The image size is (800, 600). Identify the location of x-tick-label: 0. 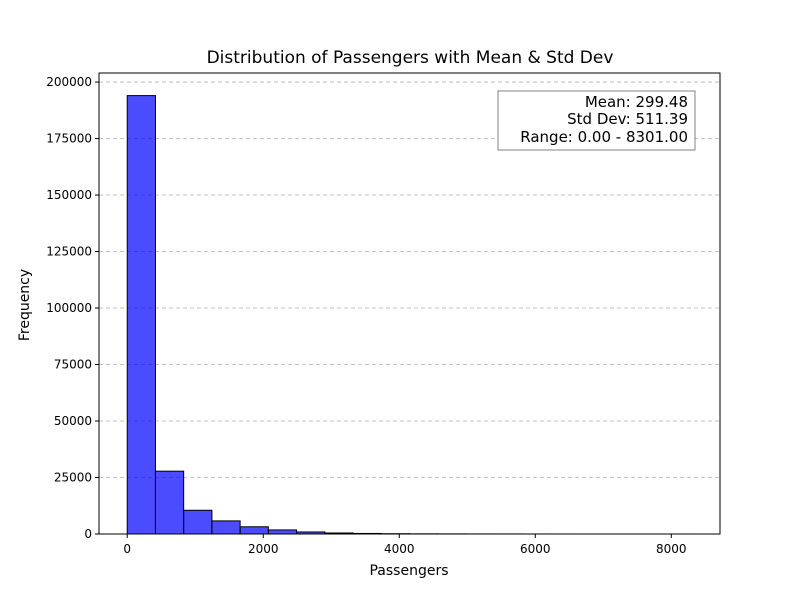
(127, 549).